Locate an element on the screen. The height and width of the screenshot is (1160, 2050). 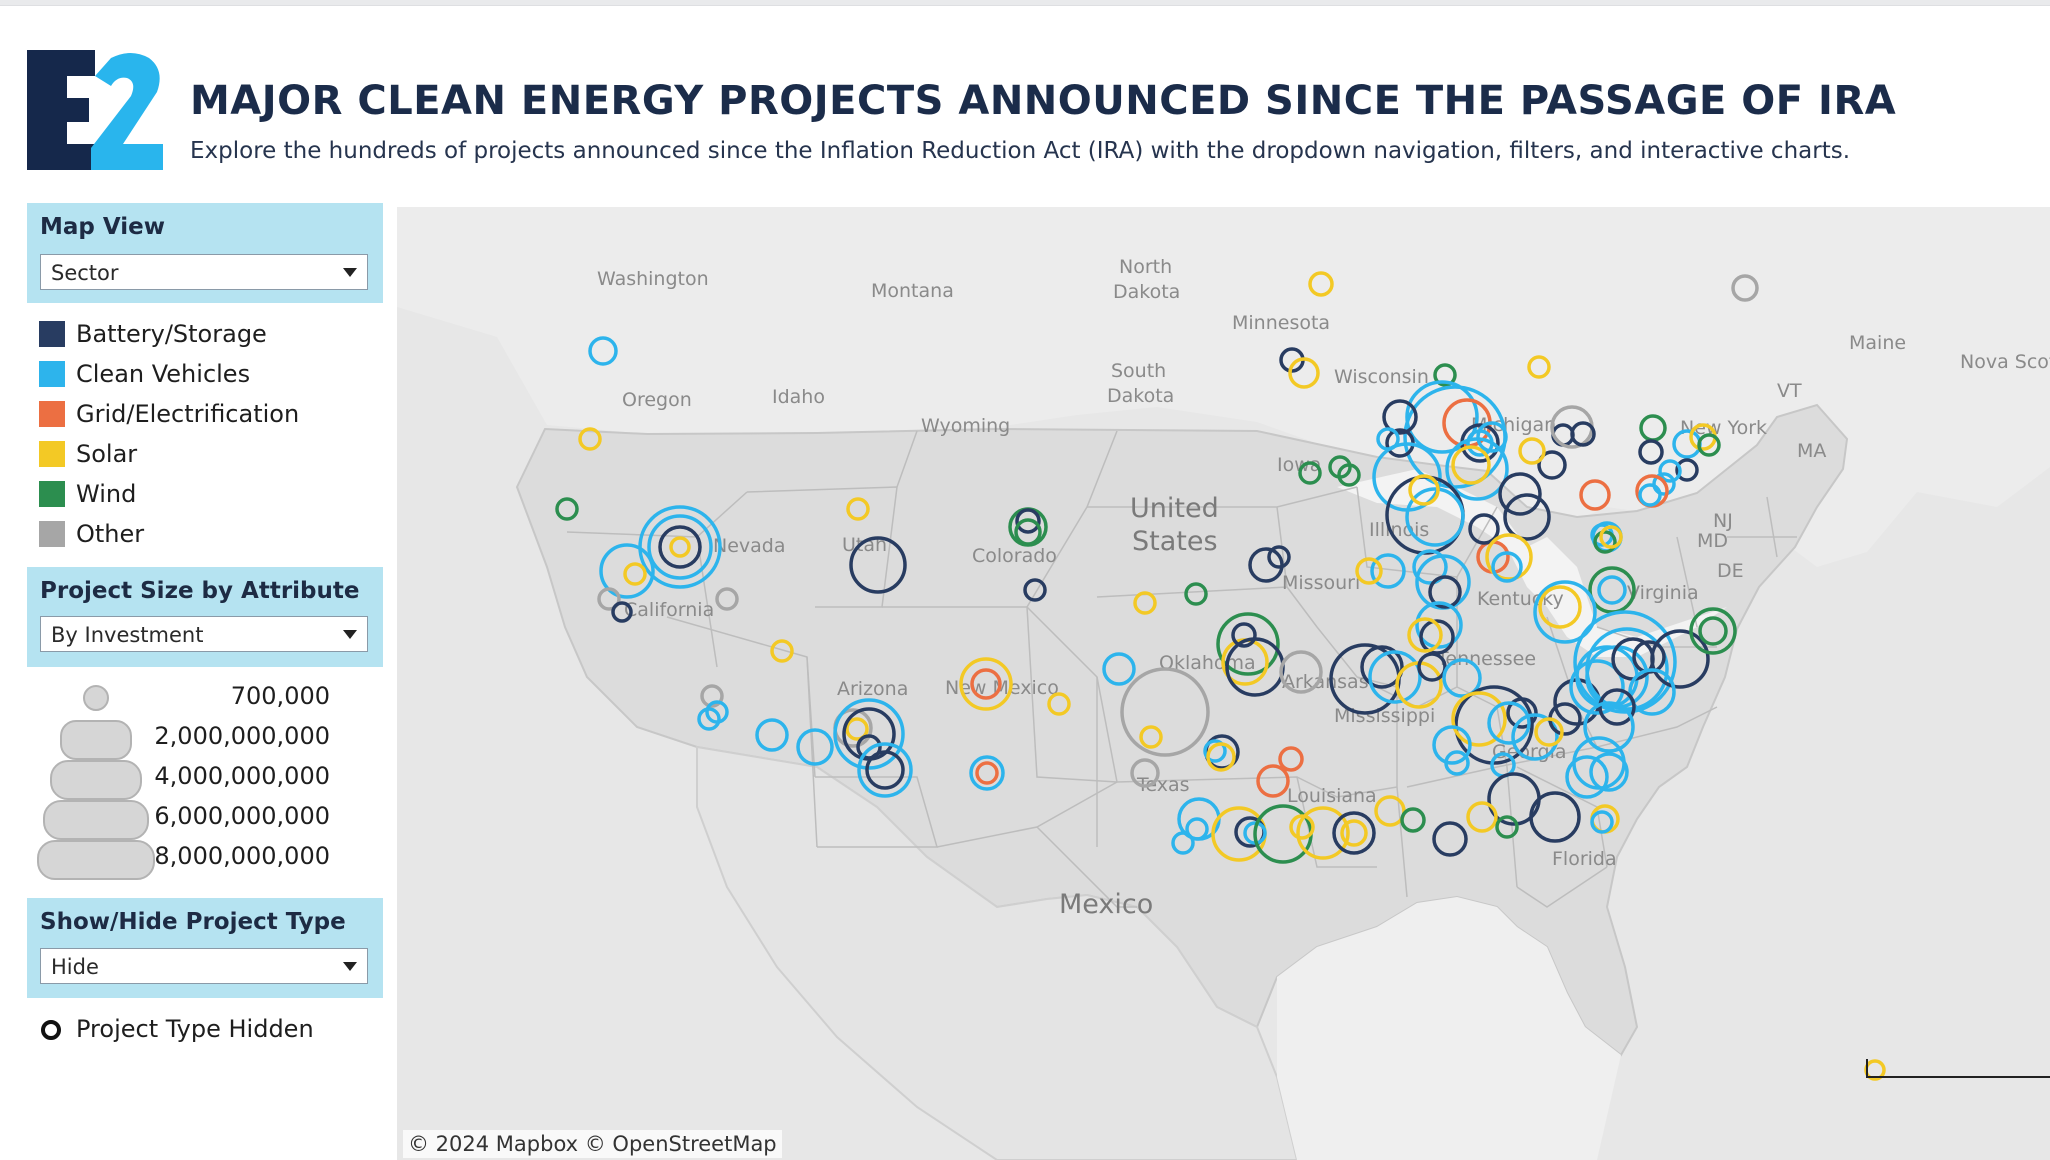
project-size-dropdown: By Investment is located at coordinates (204, 634).